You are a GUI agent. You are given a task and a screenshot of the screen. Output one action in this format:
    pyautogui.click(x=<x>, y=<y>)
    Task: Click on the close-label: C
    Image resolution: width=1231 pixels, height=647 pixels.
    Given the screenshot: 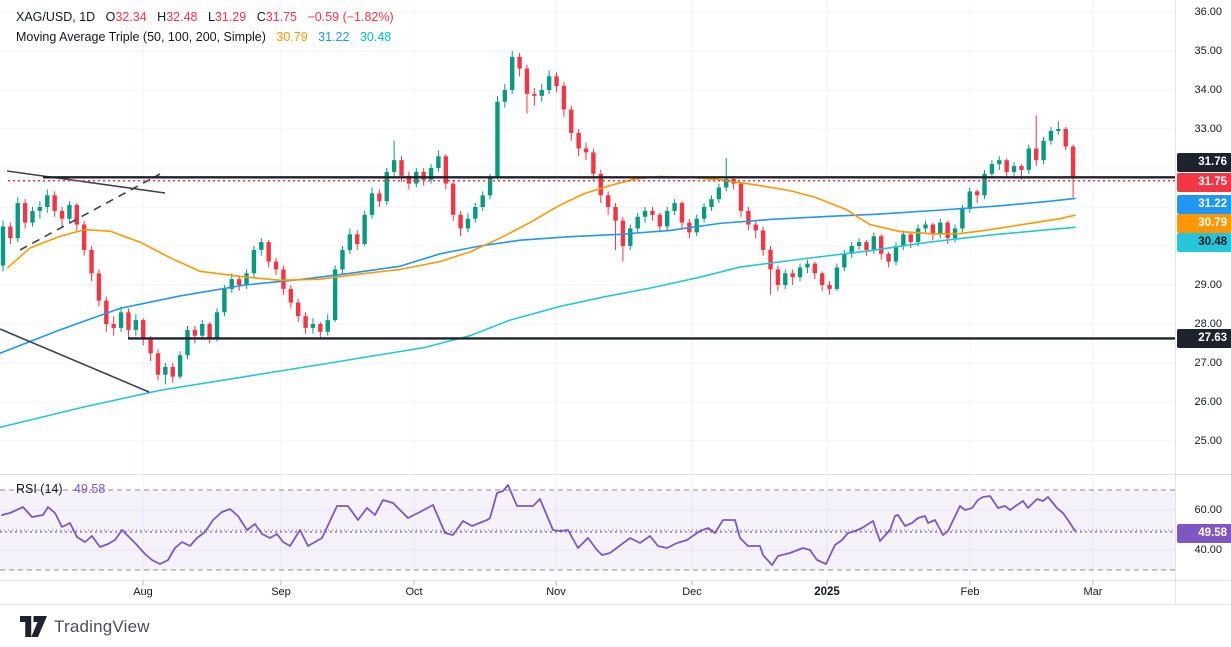 What is the action you would take?
    pyautogui.click(x=261, y=17)
    